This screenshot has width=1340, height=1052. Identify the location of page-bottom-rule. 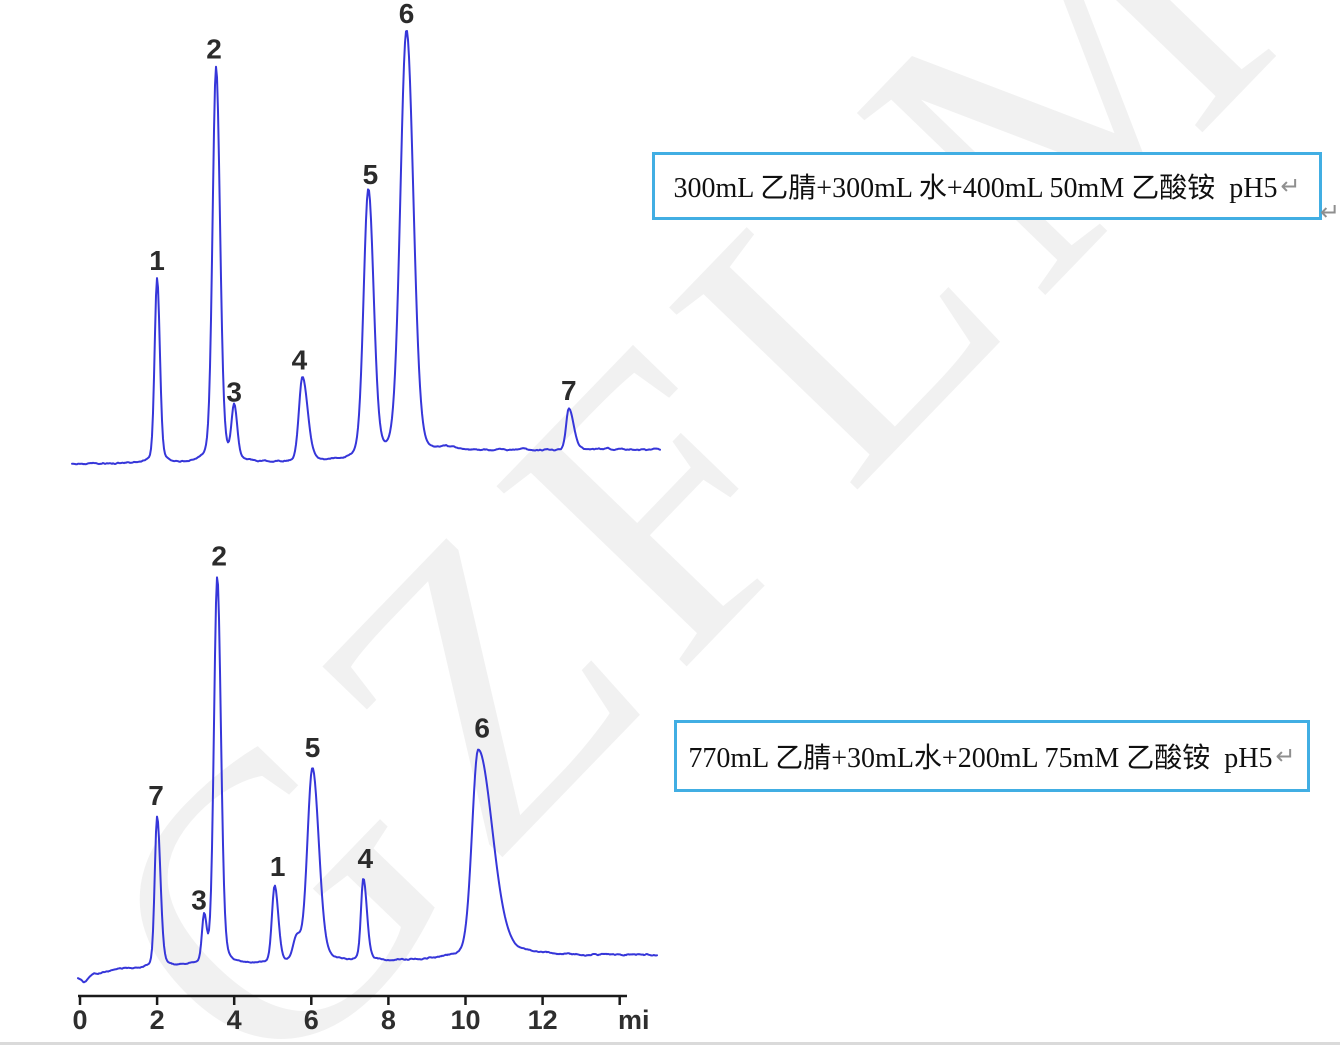
(670, 1043).